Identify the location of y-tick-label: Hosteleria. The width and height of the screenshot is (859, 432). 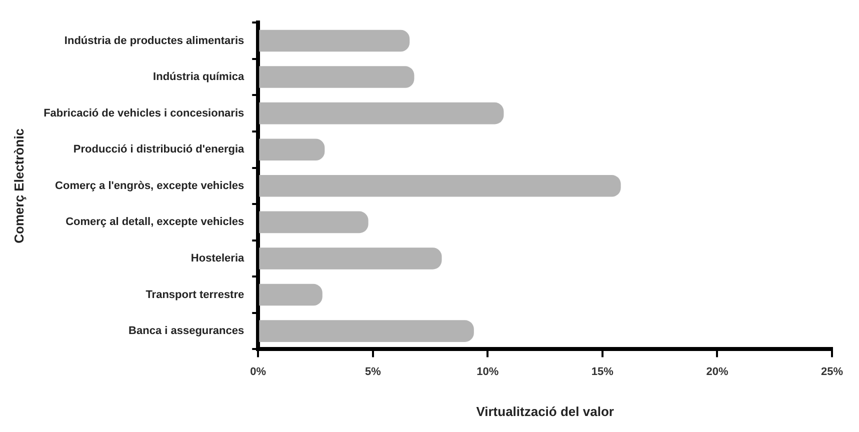
(218, 258).